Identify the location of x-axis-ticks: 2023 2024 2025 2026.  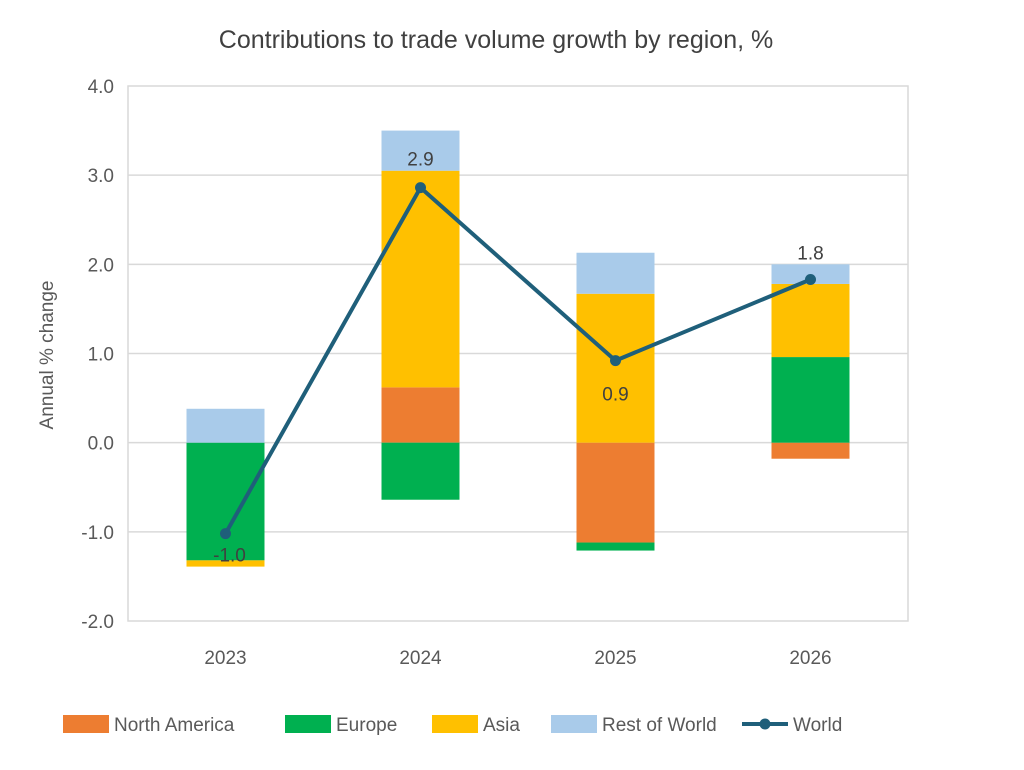
(517, 658).